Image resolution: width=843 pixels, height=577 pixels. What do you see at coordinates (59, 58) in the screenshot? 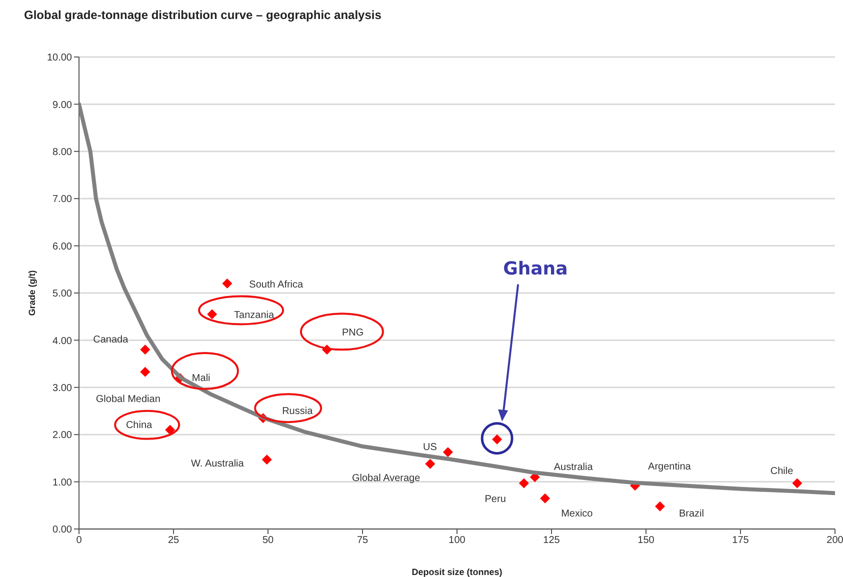
I see `y-tick-label: 10.00` at bounding box center [59, 58].